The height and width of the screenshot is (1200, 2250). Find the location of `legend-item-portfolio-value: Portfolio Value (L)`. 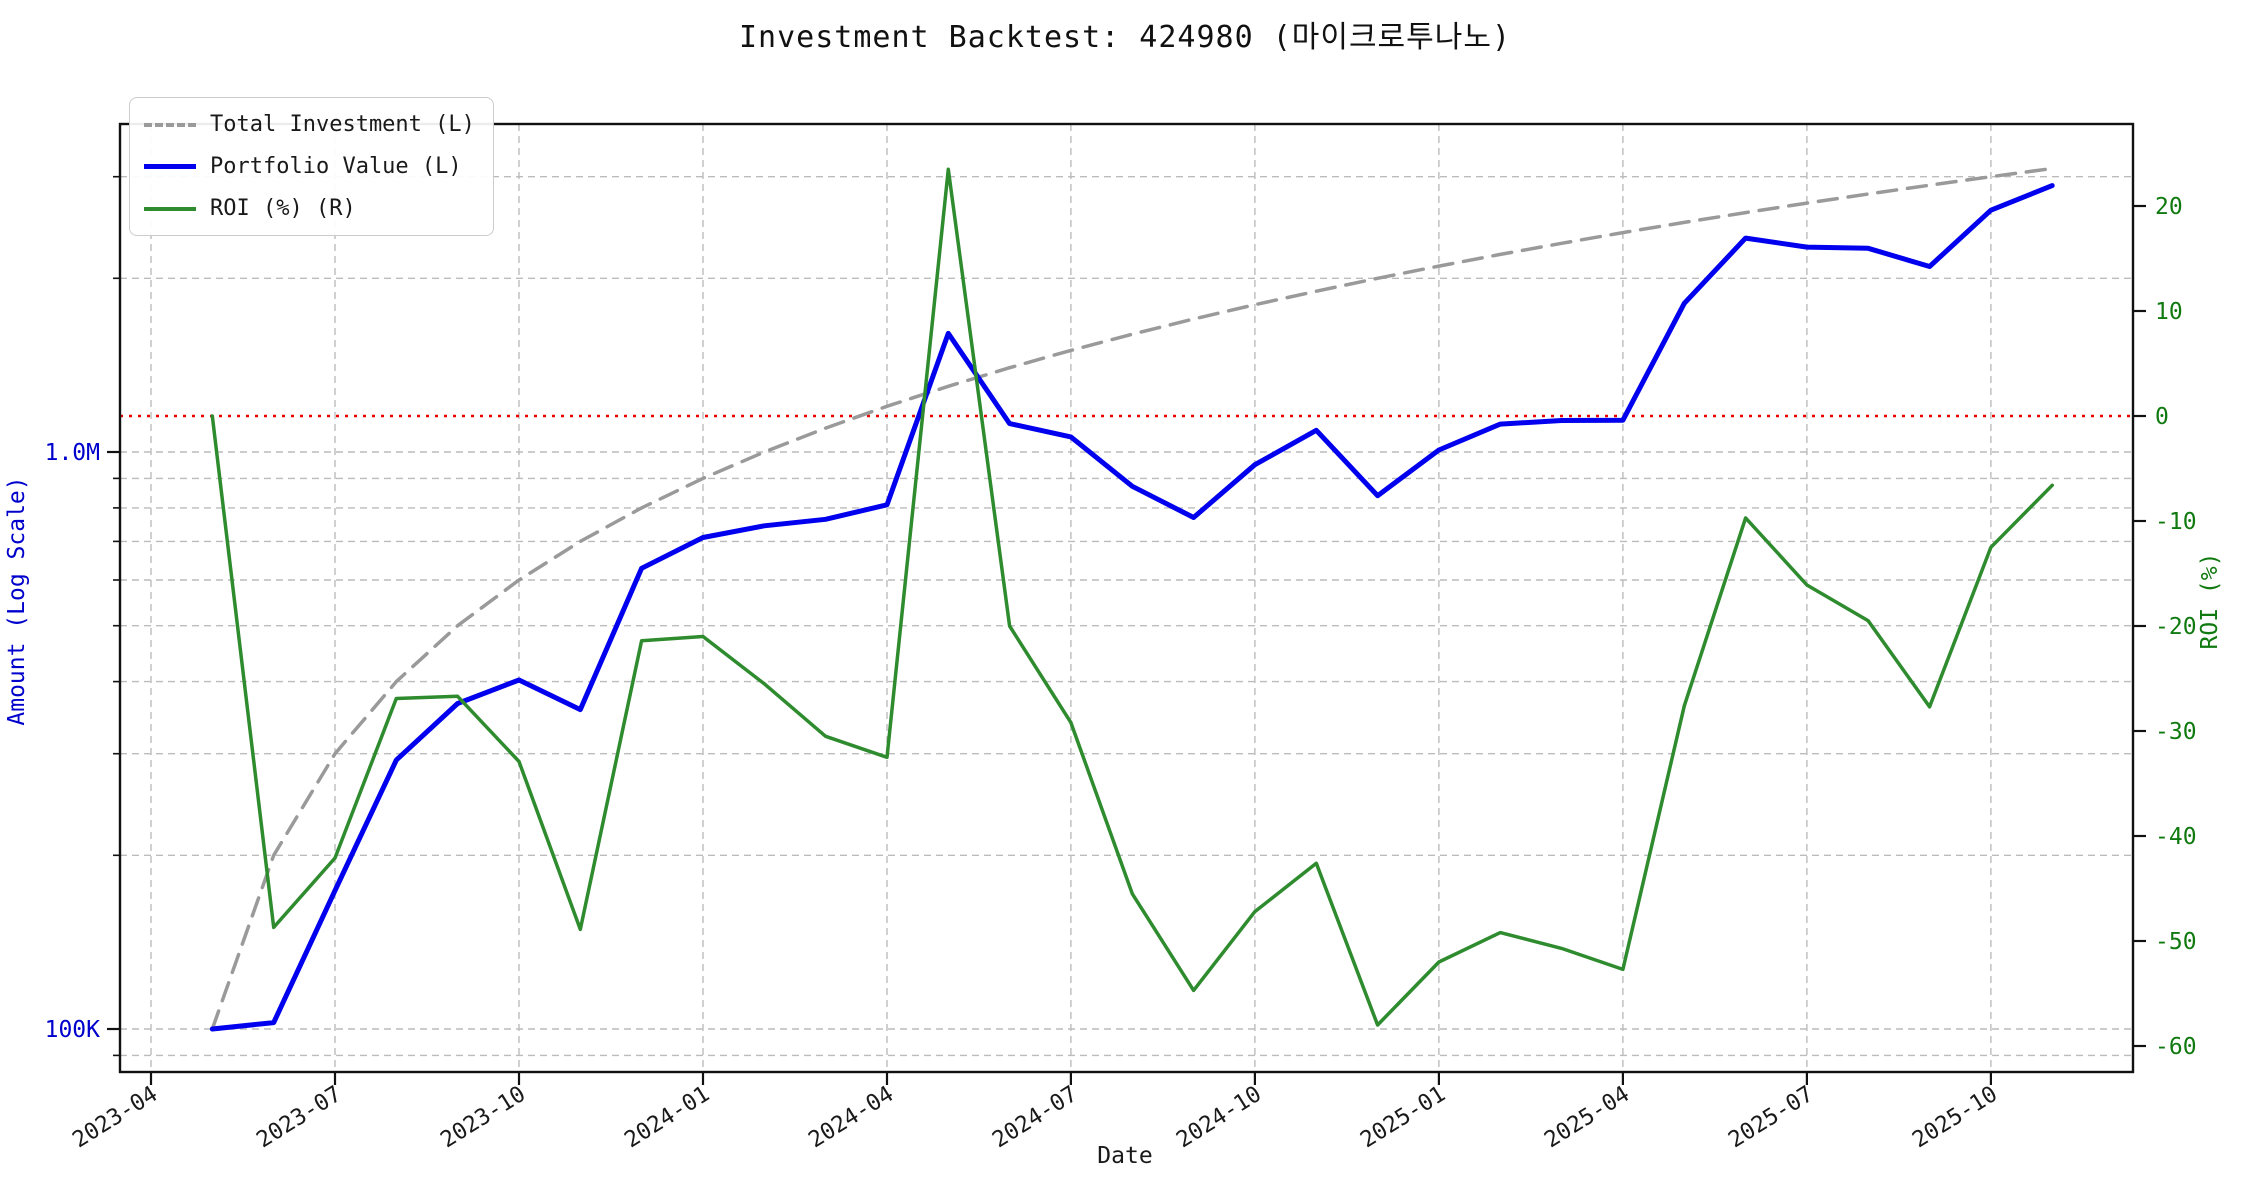

legend-item-portfolio-value: Portfolio Value (L) is located at coordinates (309, 166).